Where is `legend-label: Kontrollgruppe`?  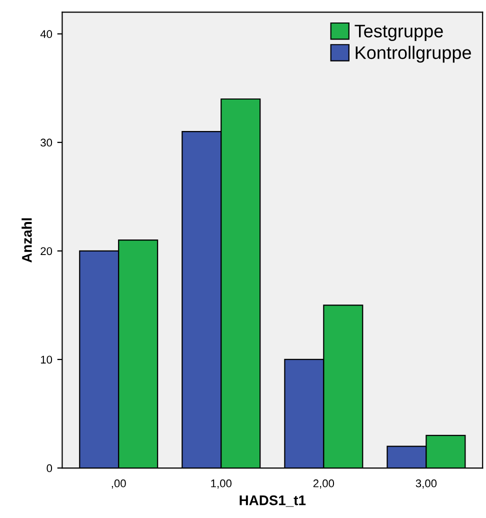 legend-label: Kontrollgruppe is located at coordinates (413, 54).